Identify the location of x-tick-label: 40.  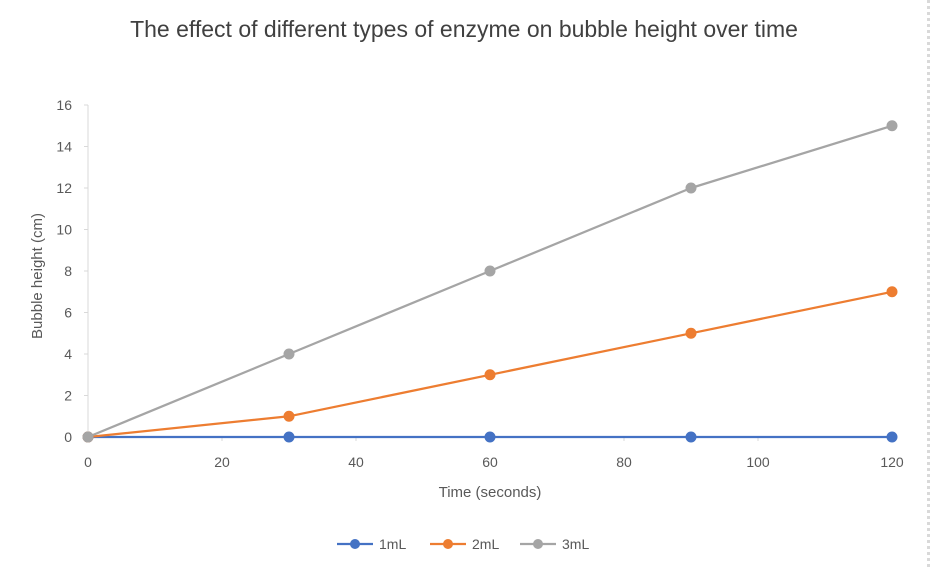
(356, 462).